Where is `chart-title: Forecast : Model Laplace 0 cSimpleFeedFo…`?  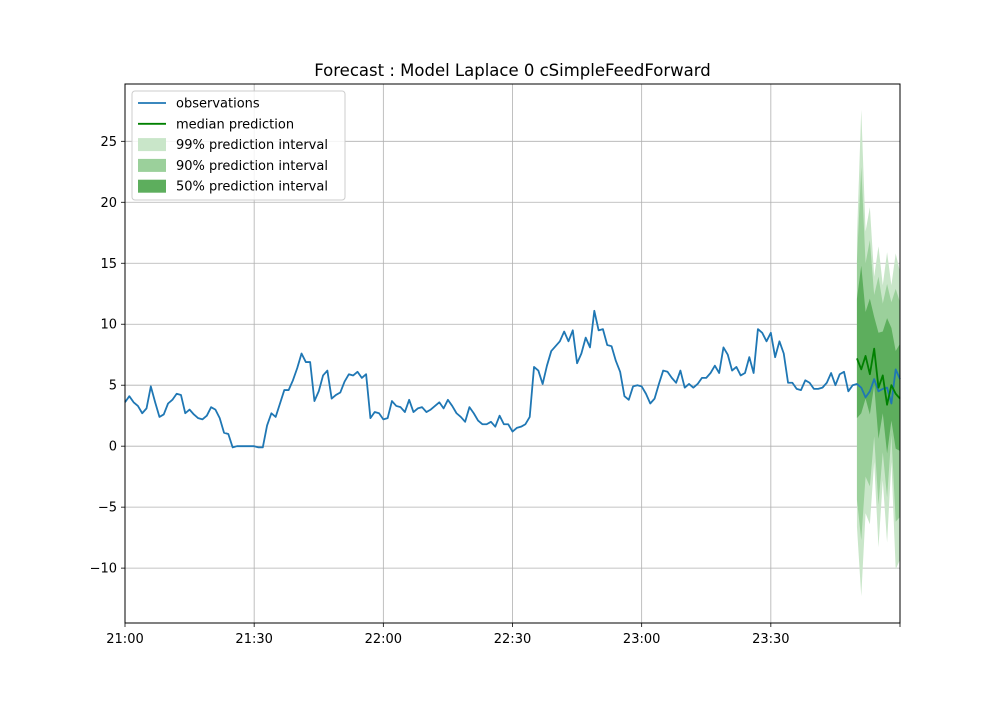
chart-title: Forecast : Model Laplace 0 cSimpleFeedFo… is located at coordinates (512, 70).